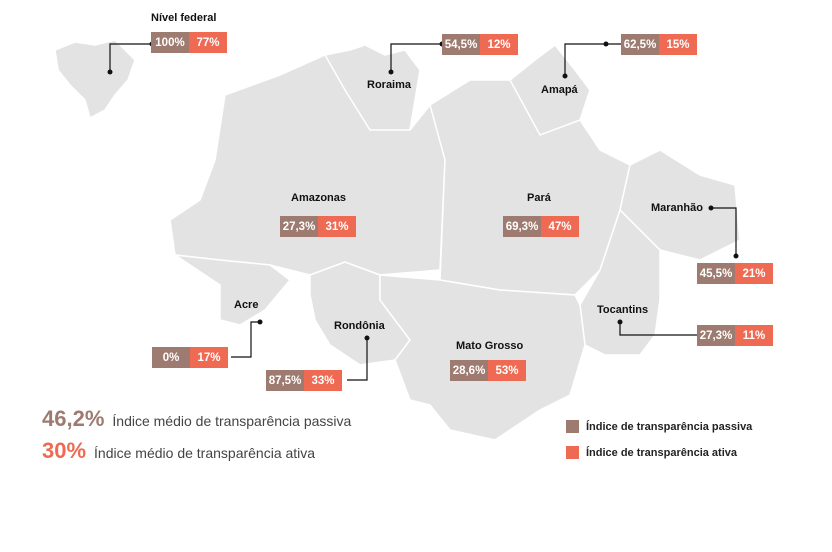 The width and height of the screenshot is (832, 552). What do you see at coordinates (677, 208) in the screenshot?
I see `label-maranhao: Maranhão` at bounding box center [677, 208].